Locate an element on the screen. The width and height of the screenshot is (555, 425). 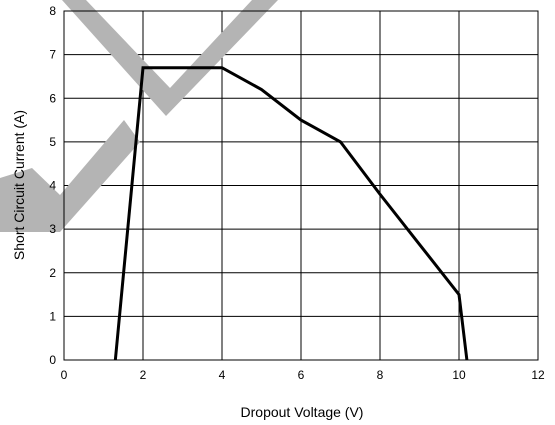
y-tick-label: 7 is located at coordinates (52, 55).